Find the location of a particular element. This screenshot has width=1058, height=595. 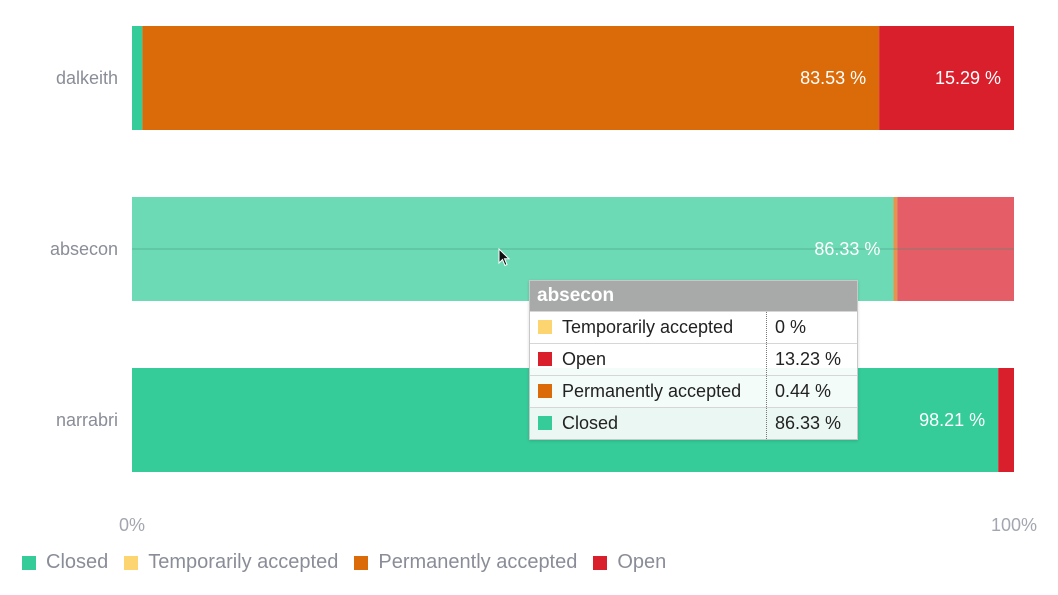

legend-item-closed: Closed is located at coordinates (65, 562).